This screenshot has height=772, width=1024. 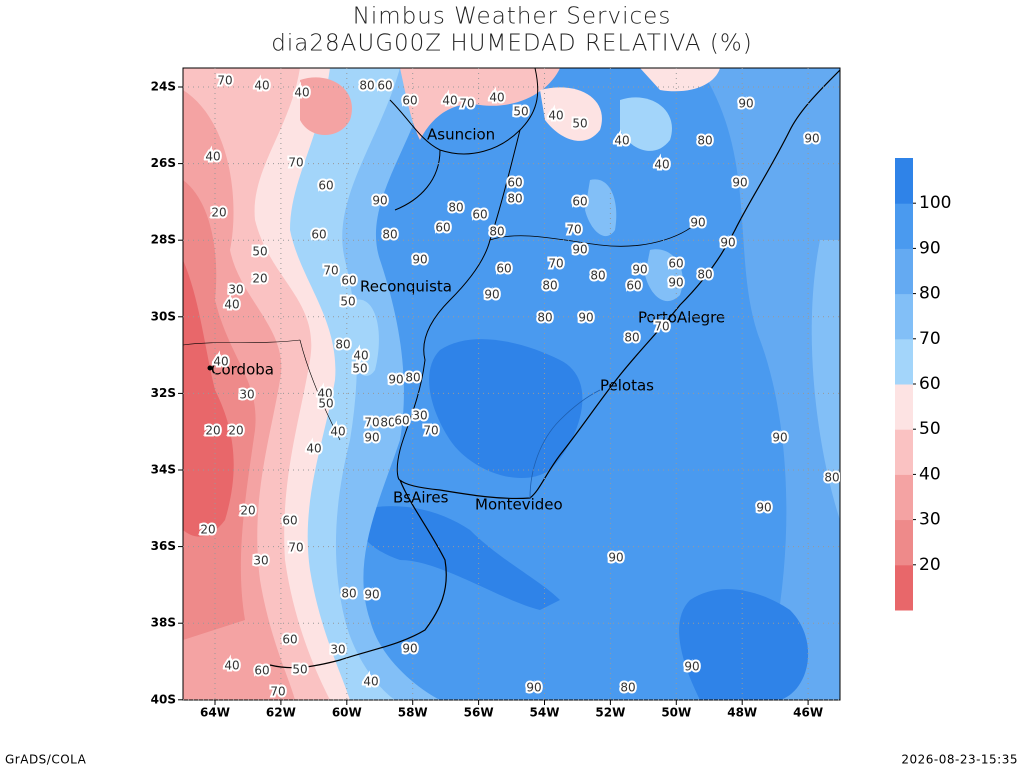 What do you see at coordinates (215, 713) in the screenshot?
I see `lon-label: 64W` at bounding box center [215, 713].